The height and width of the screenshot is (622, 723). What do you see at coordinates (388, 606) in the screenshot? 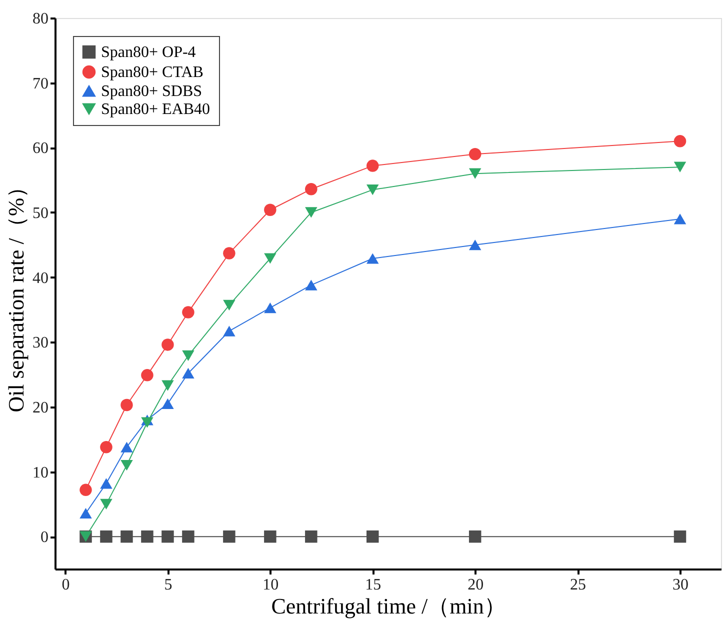
I see `x-axis-title: Centrifugal time /（min）` at bounding box center [388, 606].